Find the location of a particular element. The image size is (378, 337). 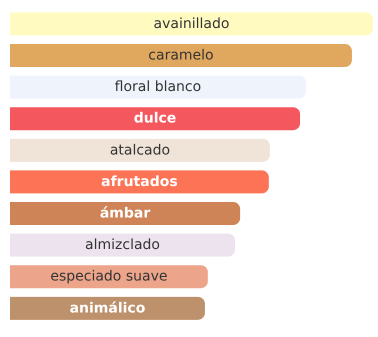

y-tick-label: dulce is located at coordinates (155, 118).